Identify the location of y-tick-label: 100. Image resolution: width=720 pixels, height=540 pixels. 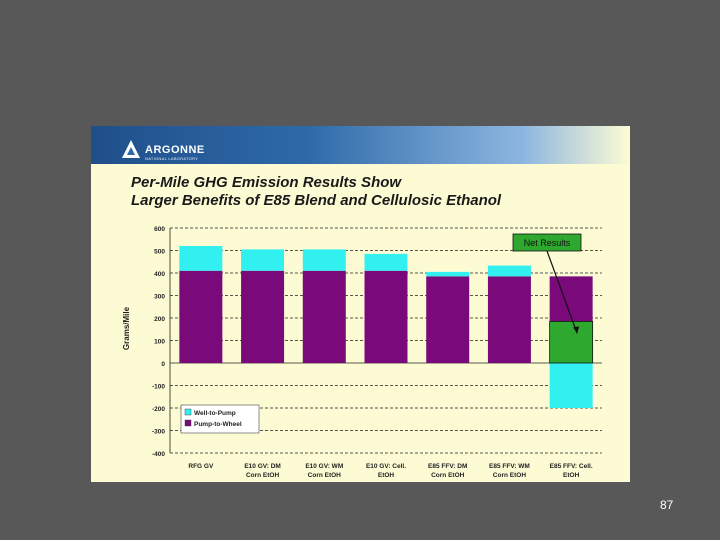
(159, 342).